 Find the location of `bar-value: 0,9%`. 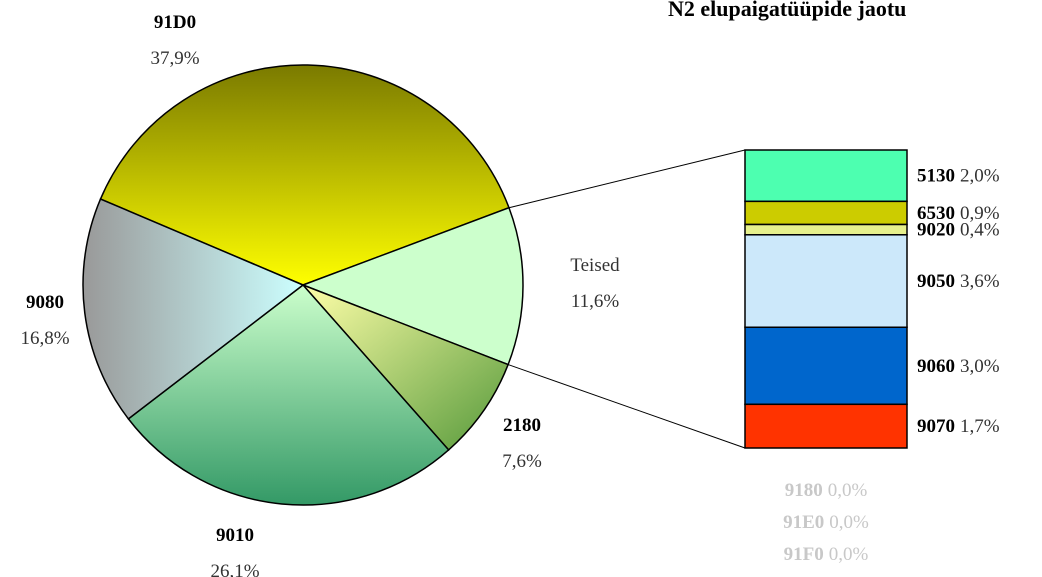

bar-value: 0,9% is located at coordinates (980, 213).